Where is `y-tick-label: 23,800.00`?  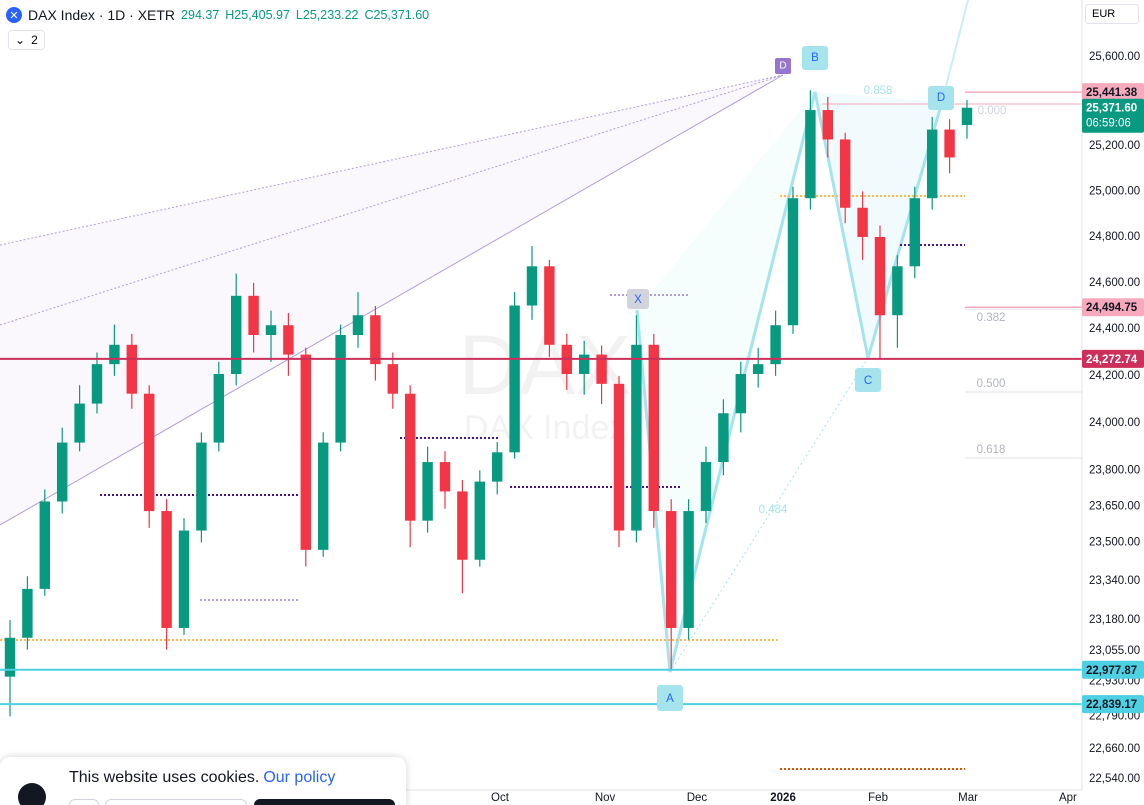
y-tick-label: 23,800.00 is located at coordinates (1114, 470).